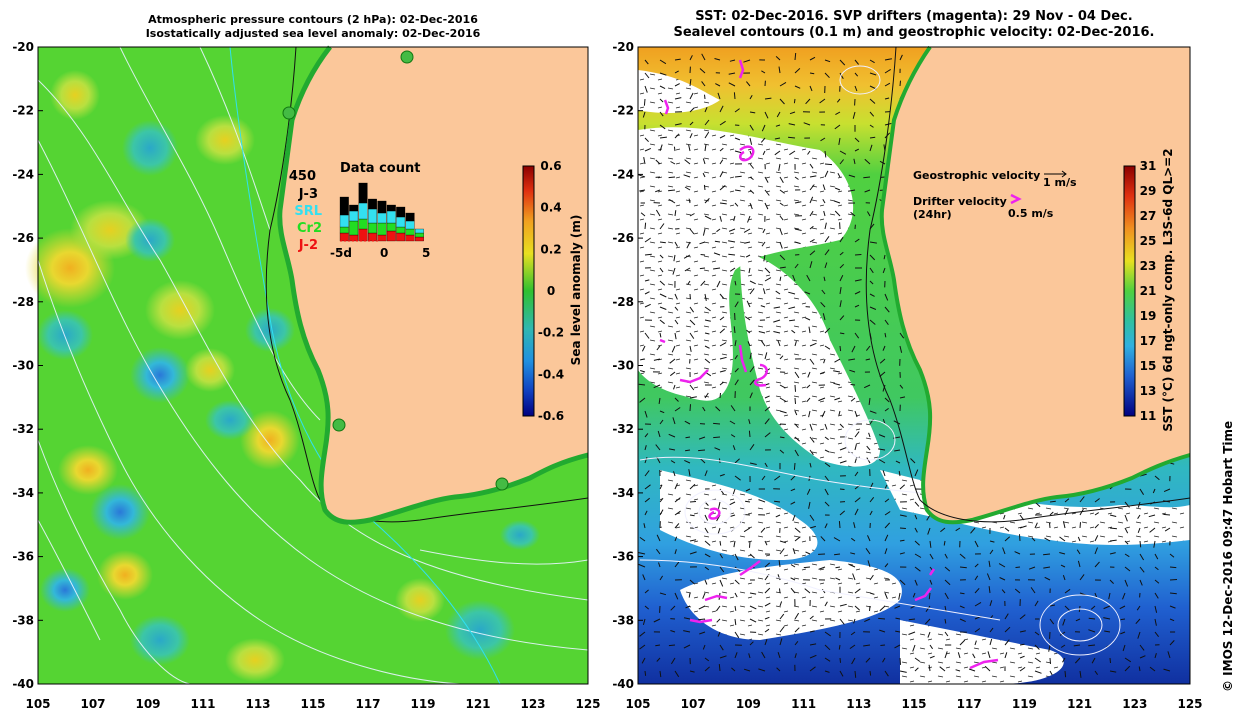 This screenshot has height=720, width=1250. I want to click on left-y-tick-label: -32, so click(23, 429).